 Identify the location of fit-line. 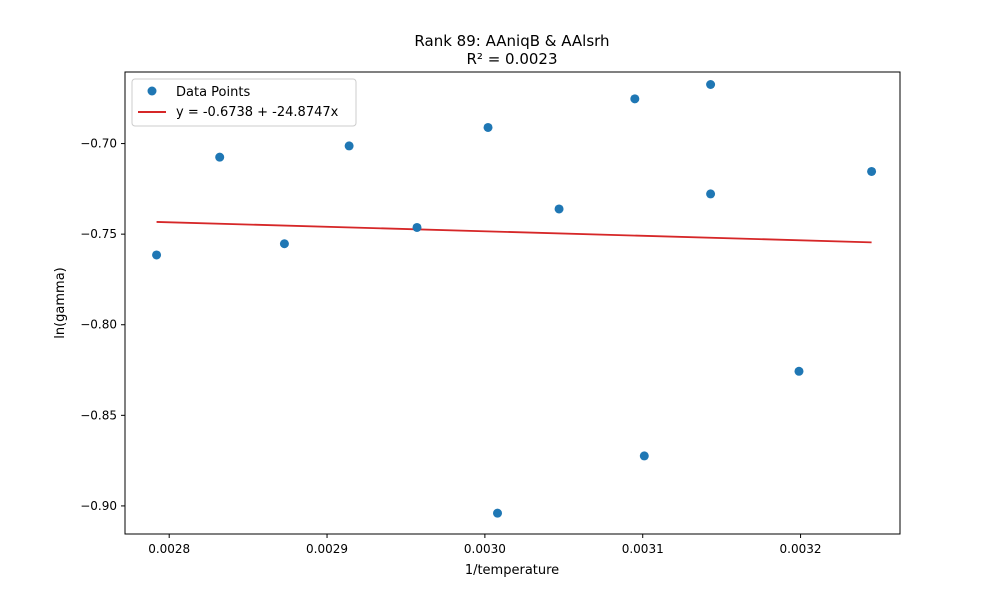
(514, 232).